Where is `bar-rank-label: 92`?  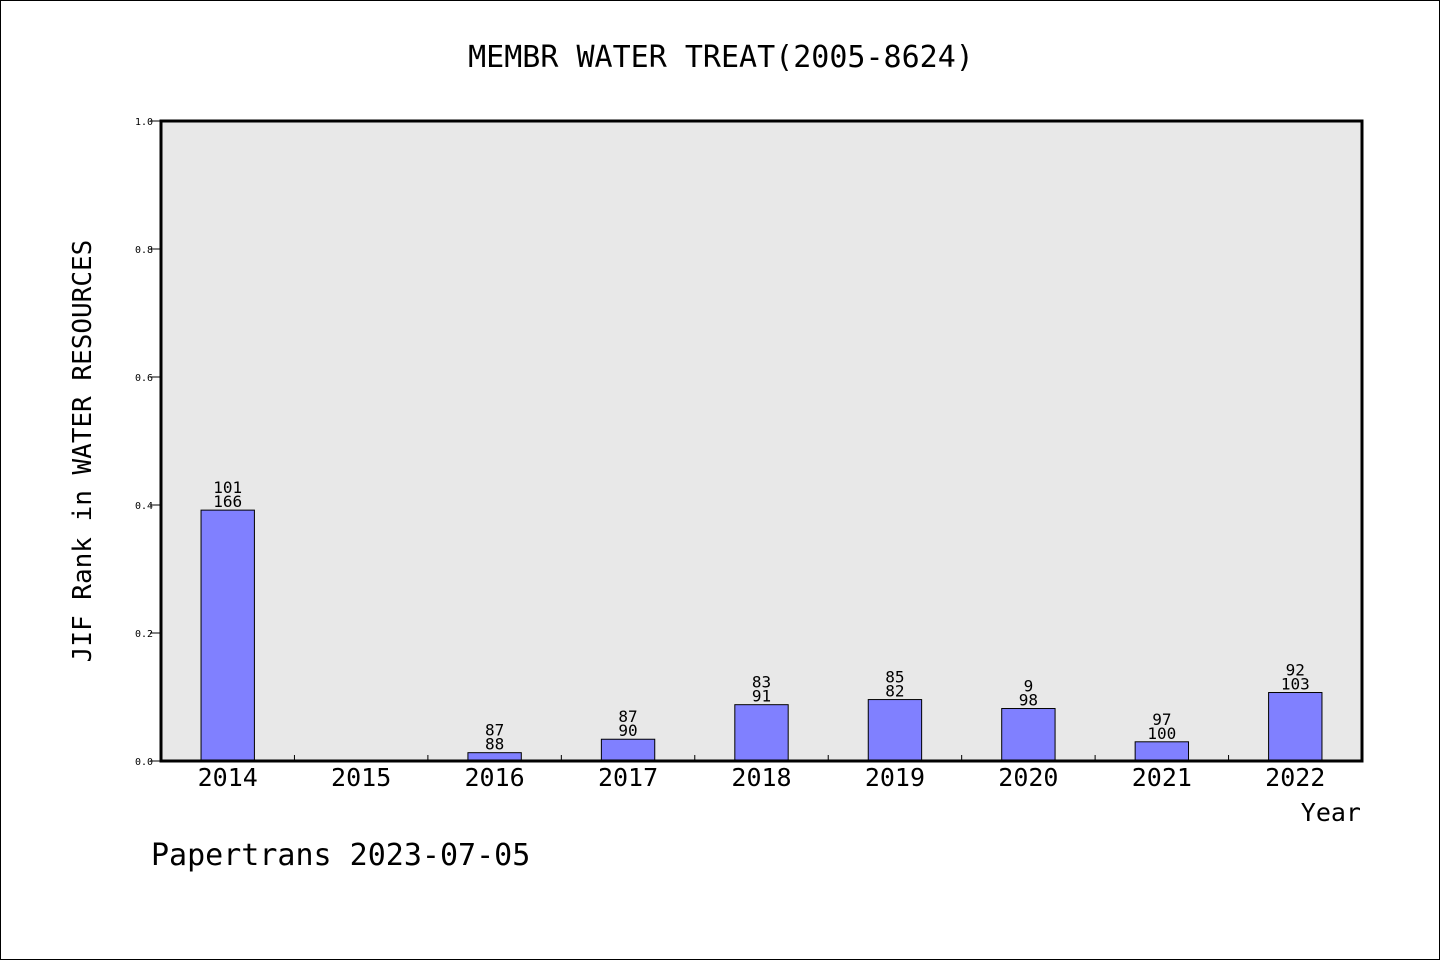 bar-rank-label: 92 is located at coordinates (1295, 670).